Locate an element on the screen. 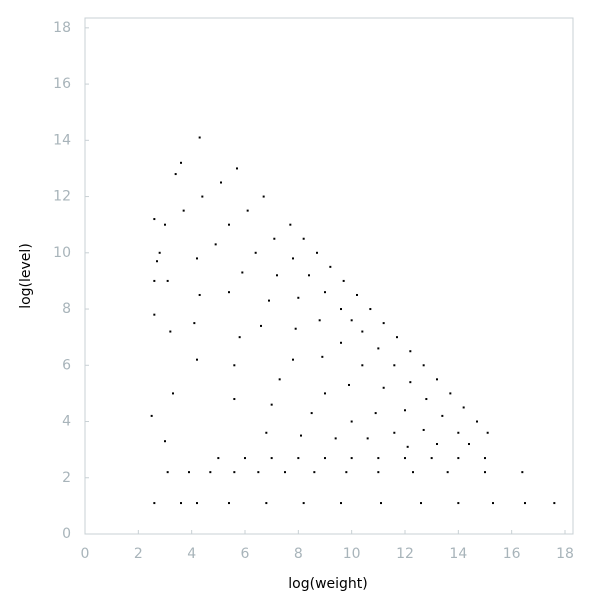 Image resolution: width=600 pixels, height=600 pixels. x-tick-label: 10 is located at coordinates (352, 554).